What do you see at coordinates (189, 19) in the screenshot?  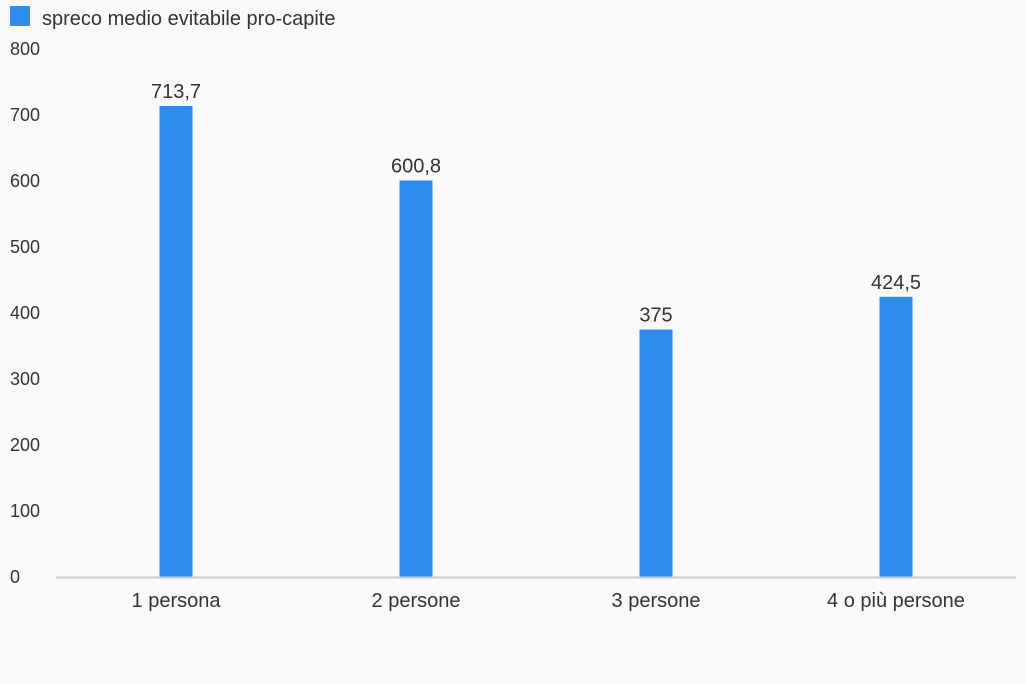 I see `legend-label: spreco medio evitabile pro-capite` at bounding box center [189, 19].